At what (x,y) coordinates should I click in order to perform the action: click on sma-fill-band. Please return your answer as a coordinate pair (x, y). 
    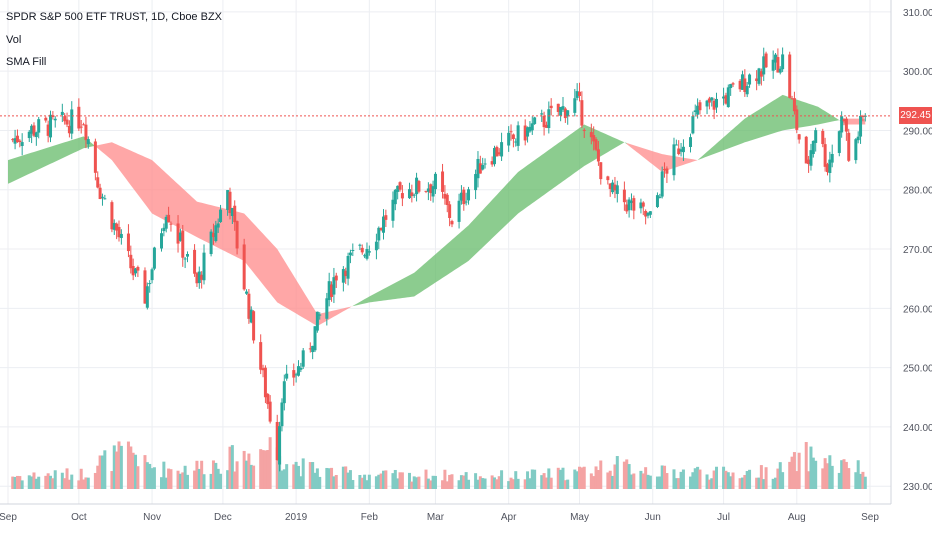
    Looking at the image, I should click on (769, 127).